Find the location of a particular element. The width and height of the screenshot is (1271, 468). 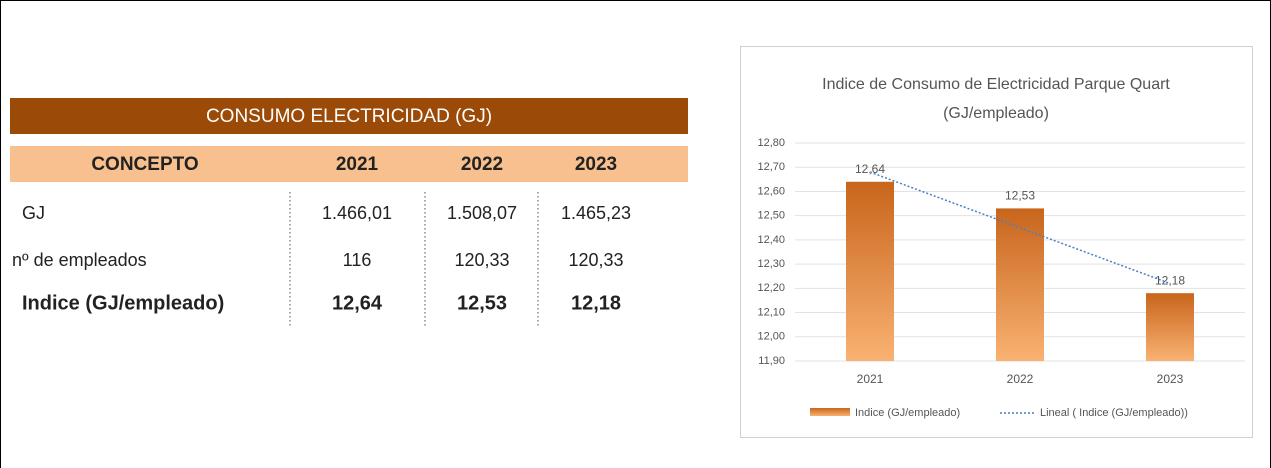

header-cell: CONCEPTO is located at coordinates (144, 164).